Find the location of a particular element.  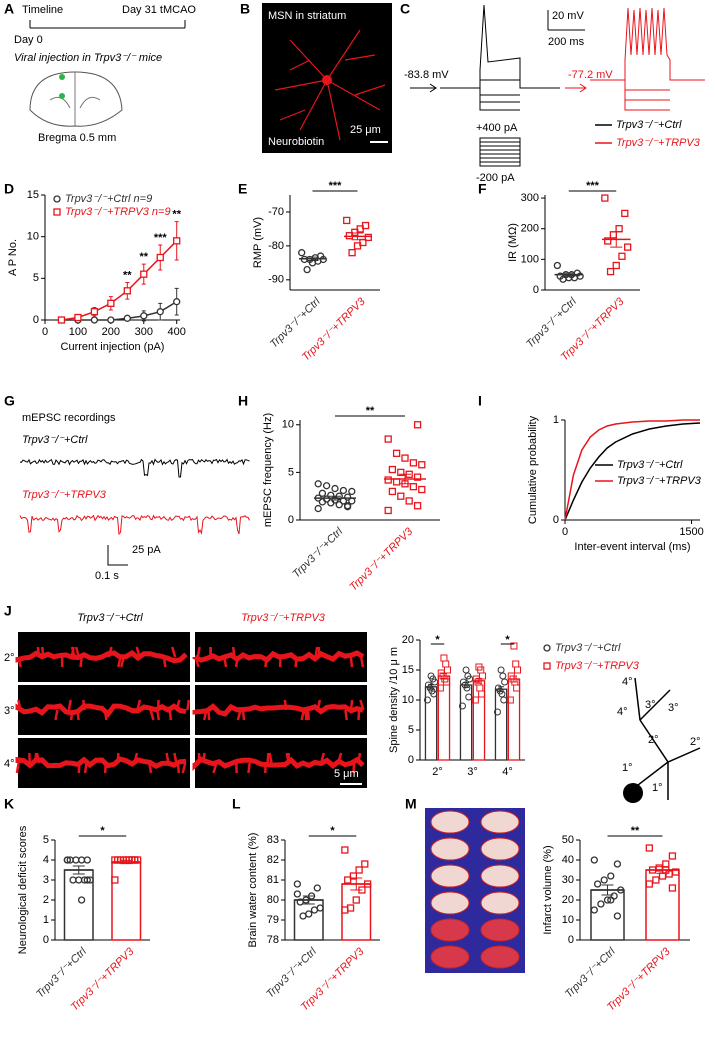

bar is located at coordinates (78, 905).